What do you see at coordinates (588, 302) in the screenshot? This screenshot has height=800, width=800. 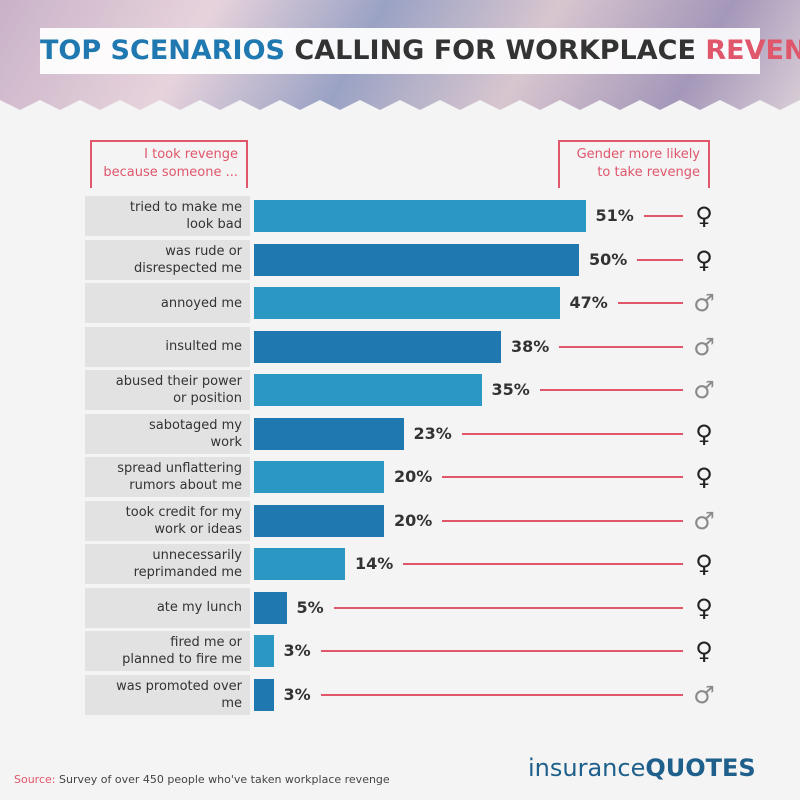 I see `value-label: 47%` at bounding box center [588, 302].